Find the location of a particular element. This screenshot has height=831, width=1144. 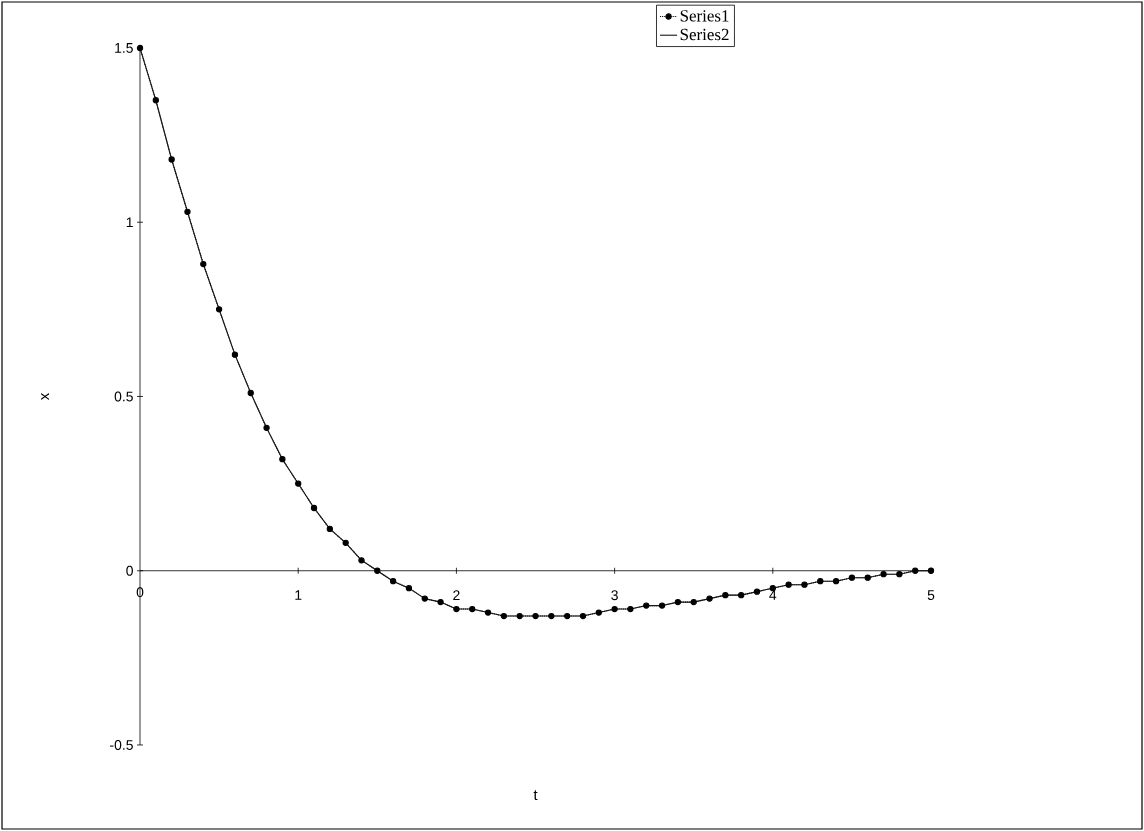

legend-label: Series1 is located at coordinates (704, 16).